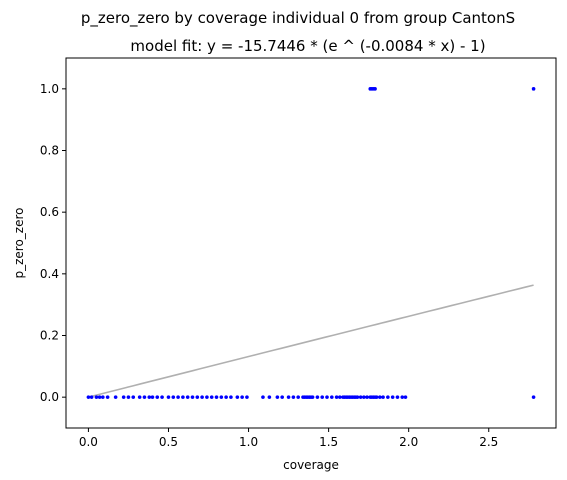 This screenshot has width=567, height=480. What do you see at coordinates (49, 89) in the screenshot?
I see `y-tick-label: 1.0` at bounding box center [49, 89].